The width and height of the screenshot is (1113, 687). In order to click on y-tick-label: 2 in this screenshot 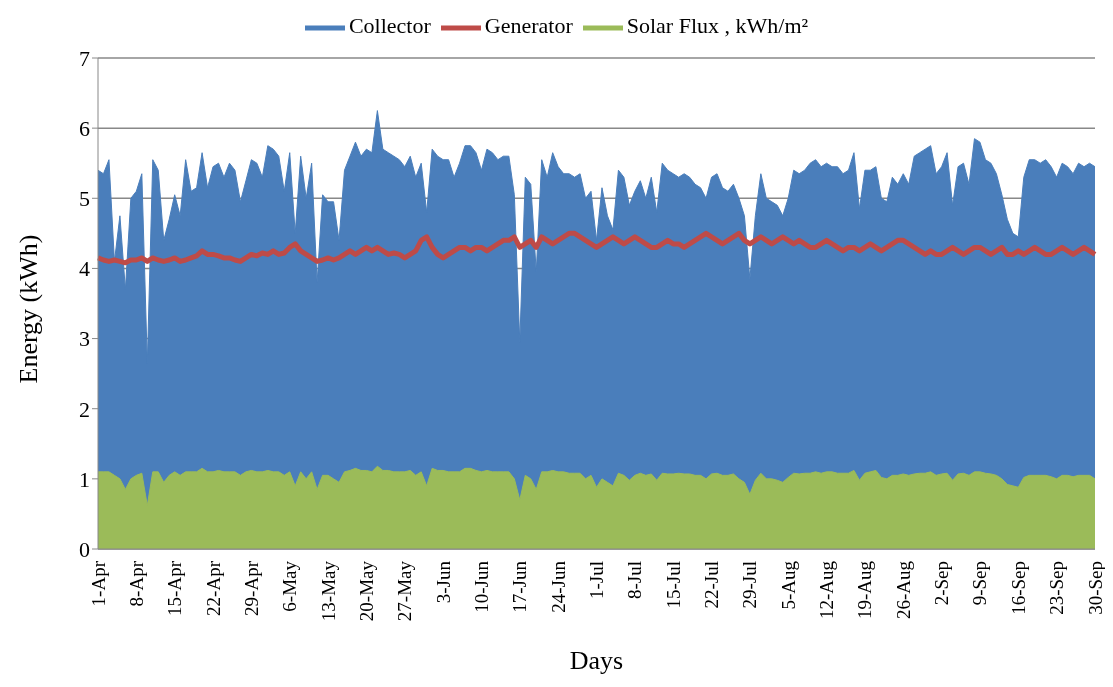, I will do `click(84, 409)`.